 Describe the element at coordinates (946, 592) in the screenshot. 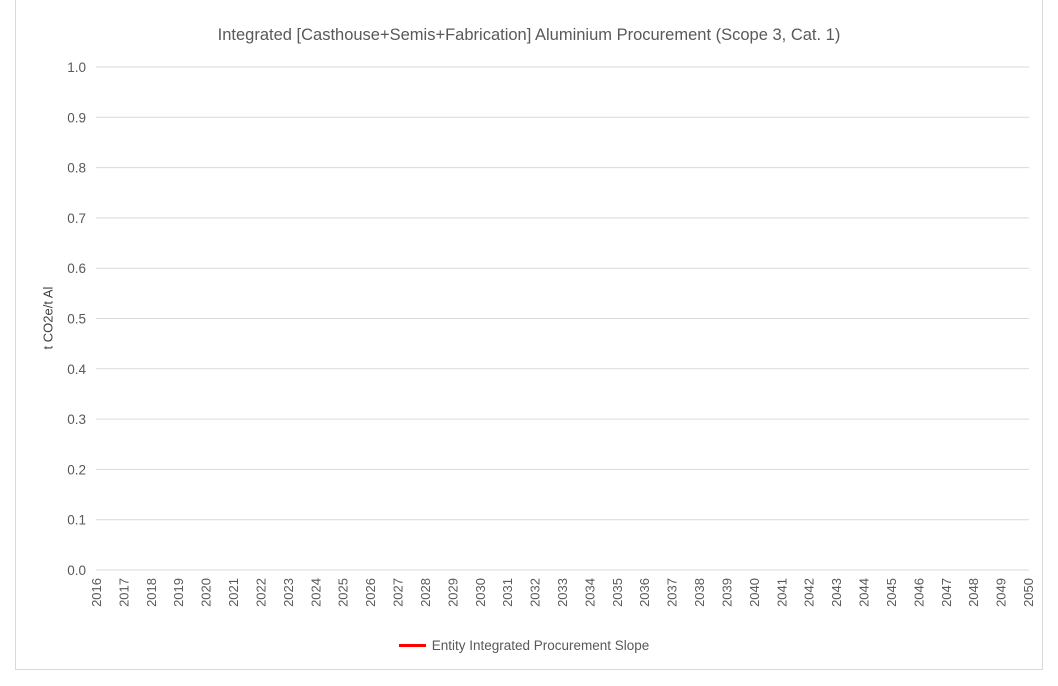

I see `x-tick-label: 2047` at that location.